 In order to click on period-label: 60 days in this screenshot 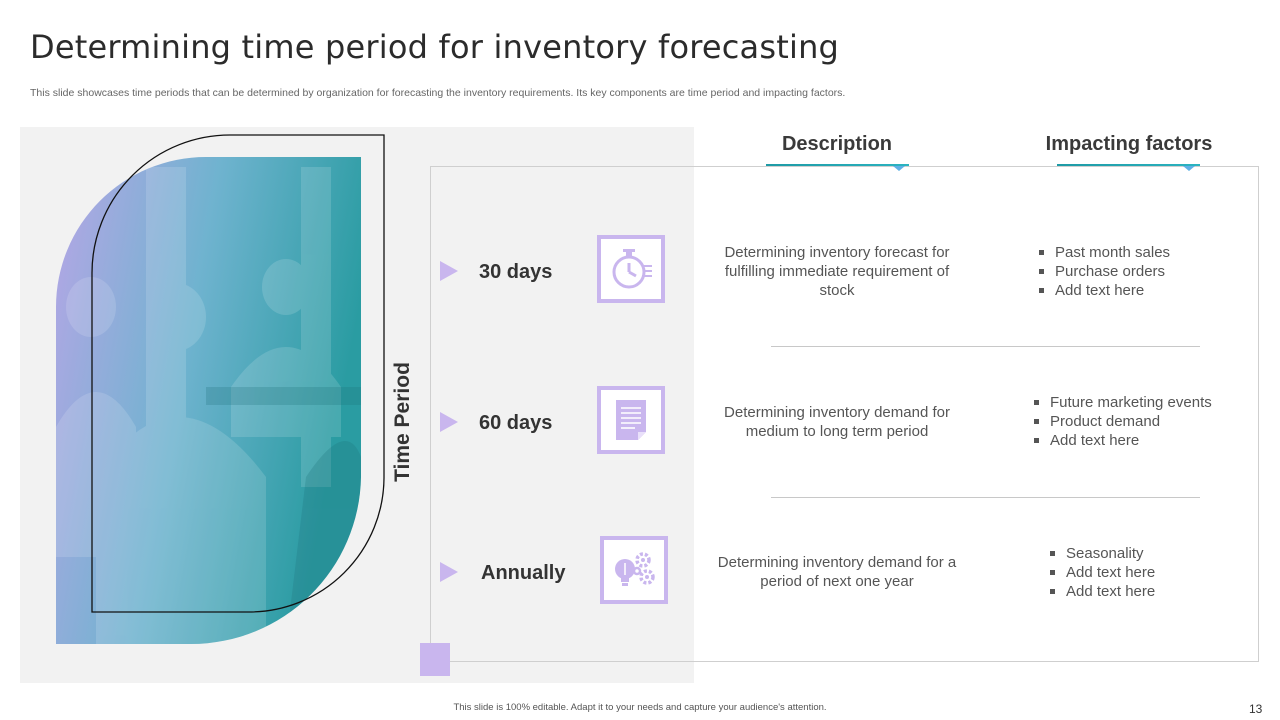, I will do `click(516, 423)`.